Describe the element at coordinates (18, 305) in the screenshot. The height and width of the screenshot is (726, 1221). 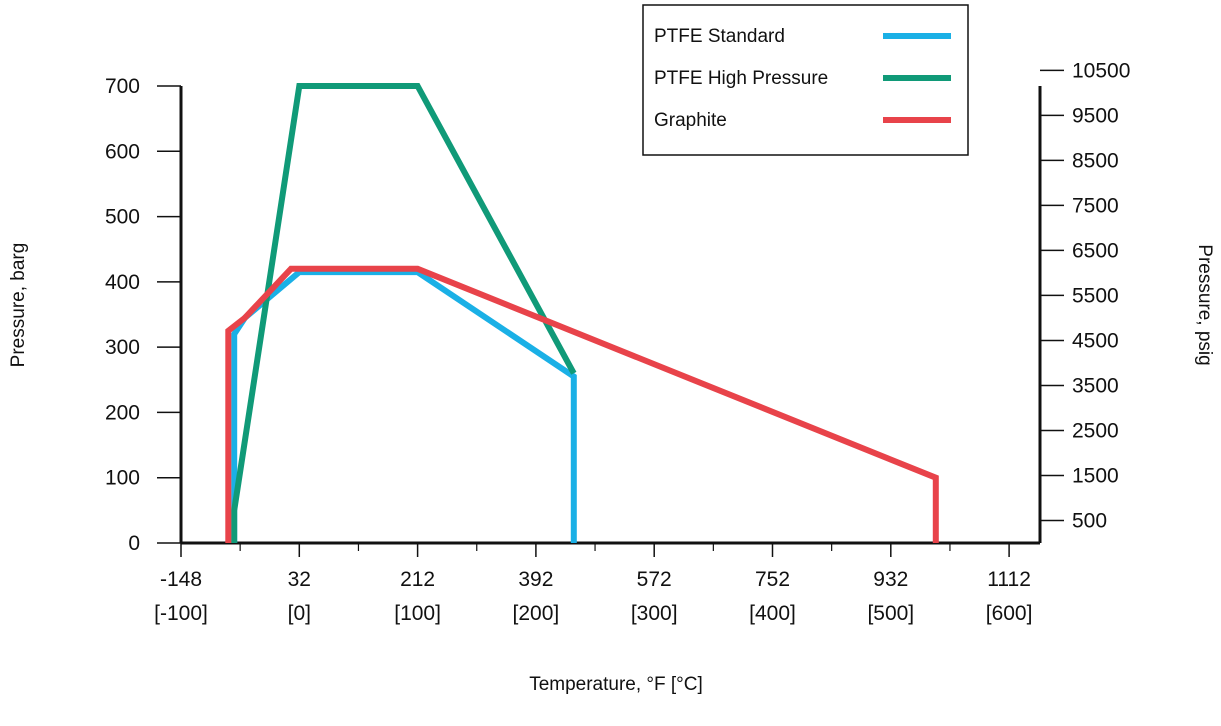
I see `y-axis-title: Pressure, barg` at that location.